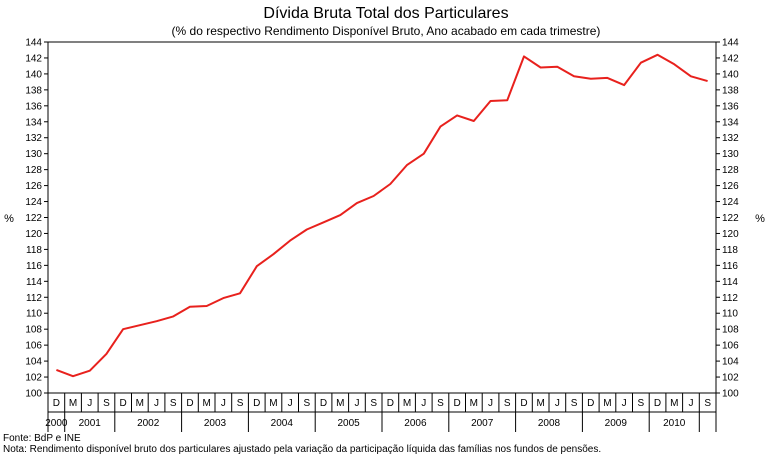 The height and width of the screenshot is (471, 773). I want to click on year-label: 2010, so click(674, 423).